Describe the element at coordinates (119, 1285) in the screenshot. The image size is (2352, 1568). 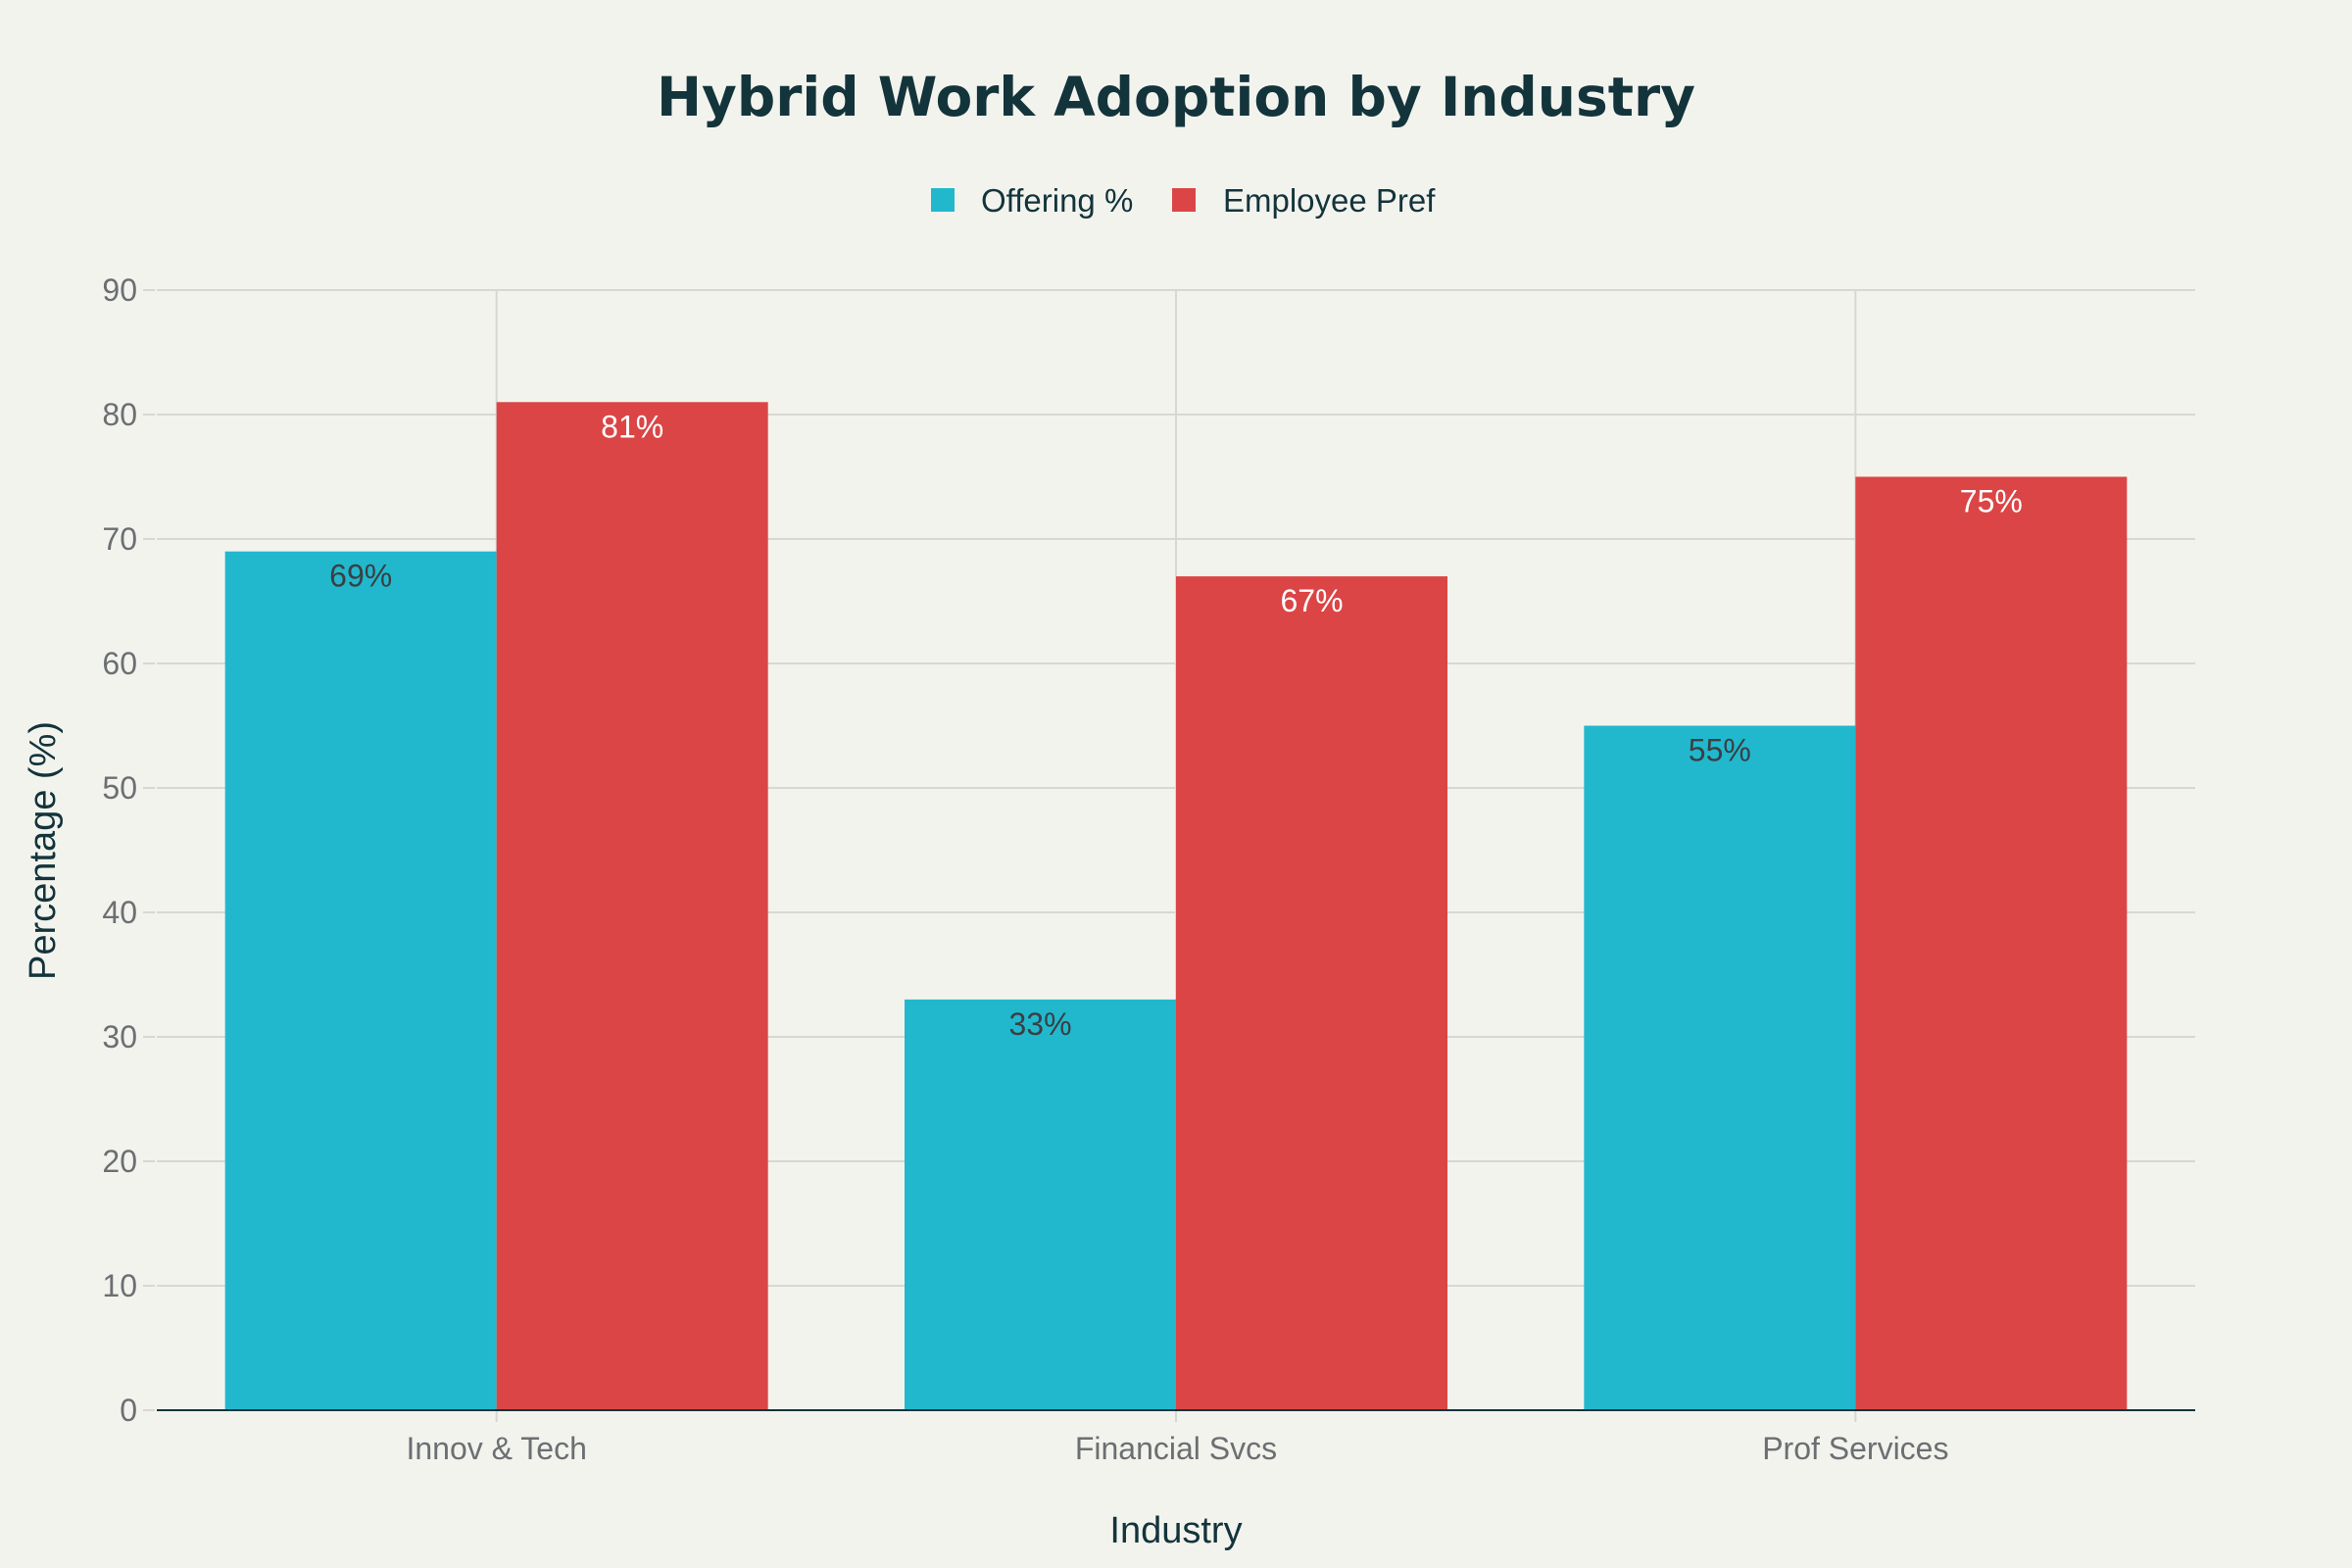
I see `y-tick-label: 10` at that location.